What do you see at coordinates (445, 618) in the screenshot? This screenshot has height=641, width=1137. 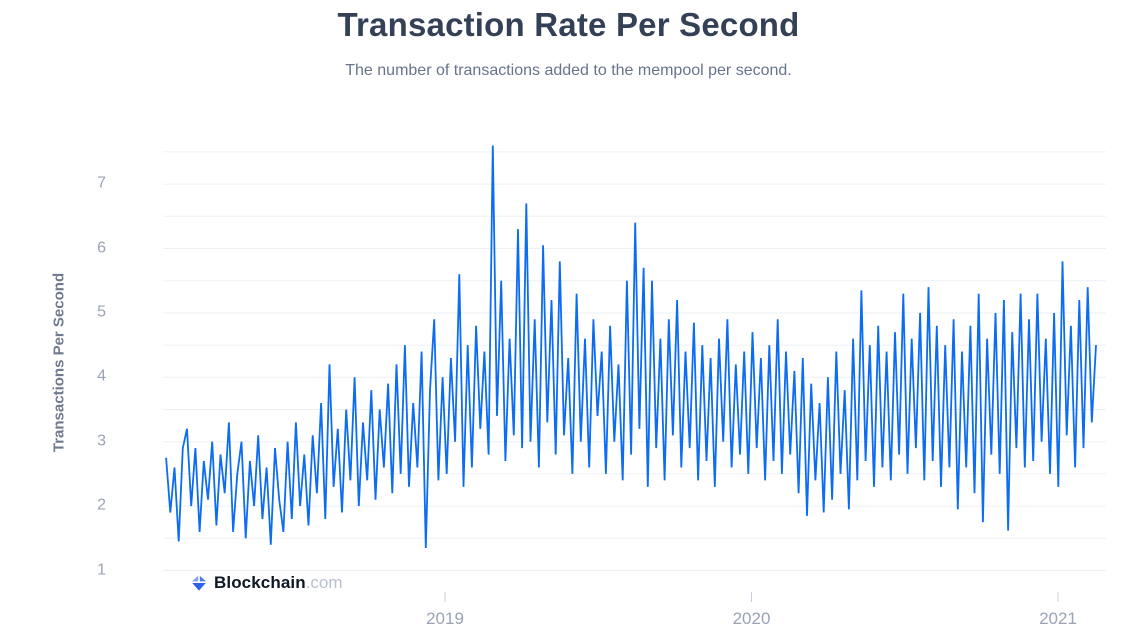 I see `x-tick-label: 2019` at bounding box center [445, 618].